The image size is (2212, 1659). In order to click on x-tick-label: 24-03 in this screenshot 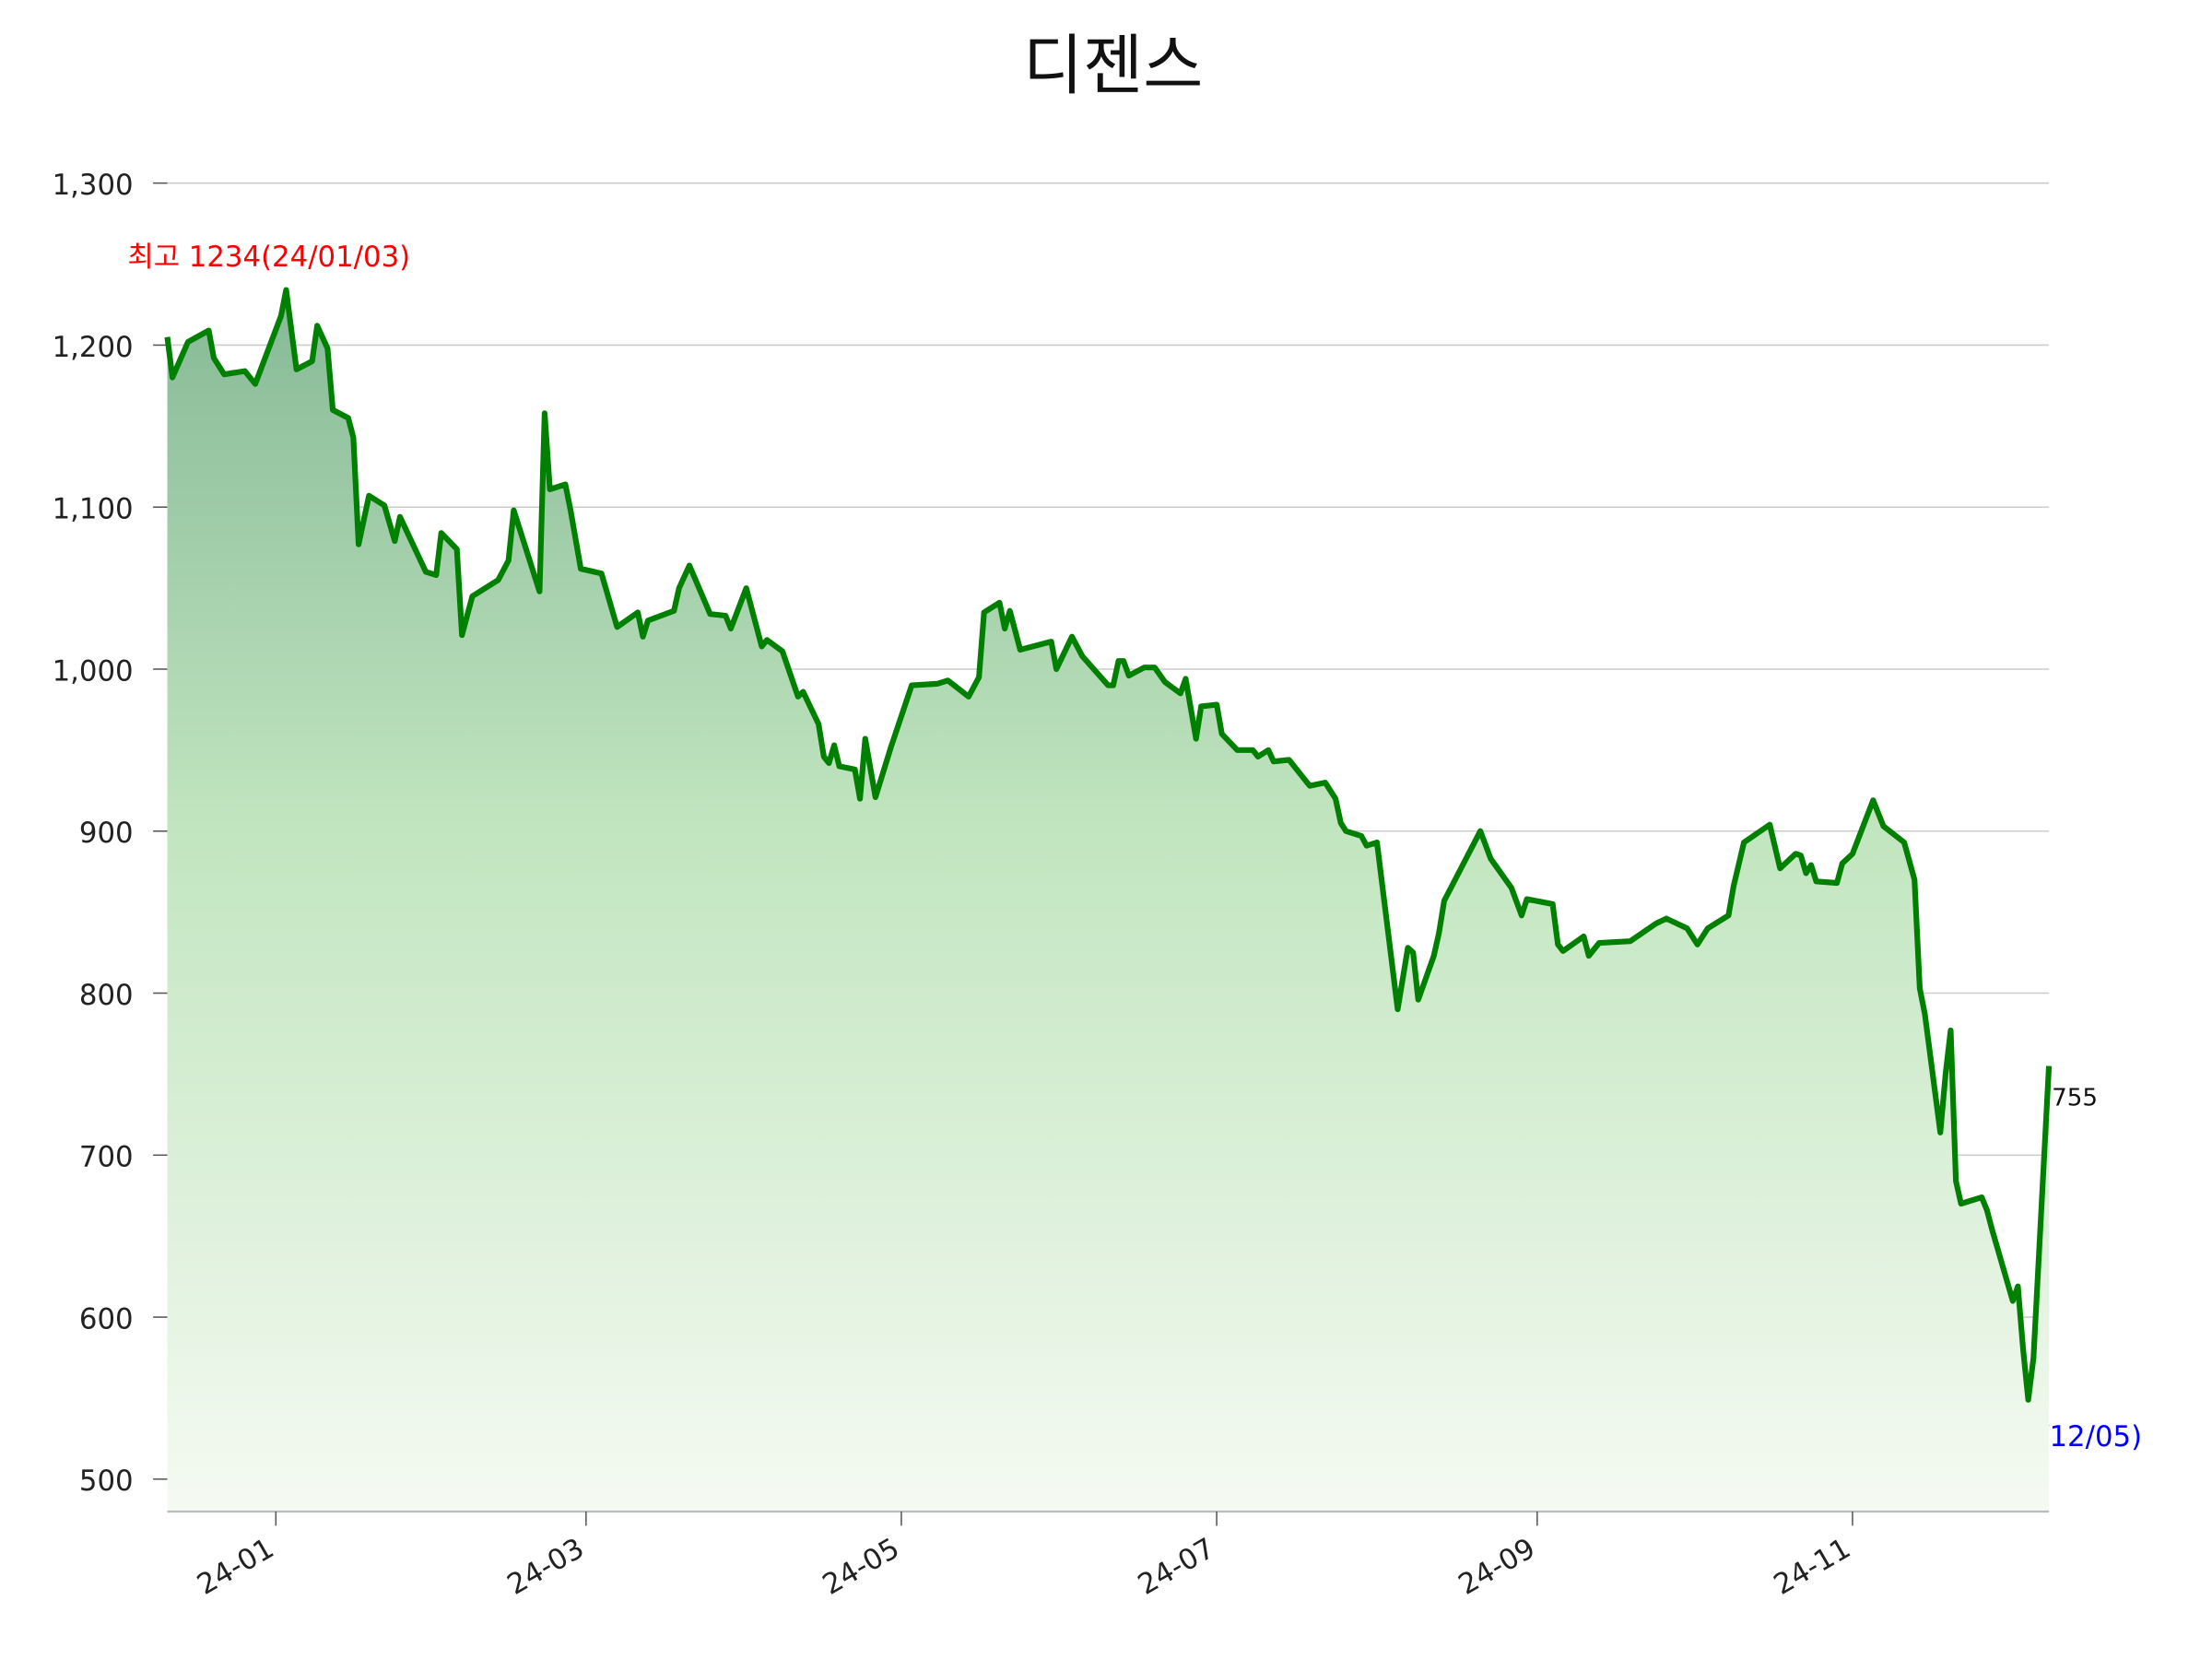, I will do `click(545, 1567)`.